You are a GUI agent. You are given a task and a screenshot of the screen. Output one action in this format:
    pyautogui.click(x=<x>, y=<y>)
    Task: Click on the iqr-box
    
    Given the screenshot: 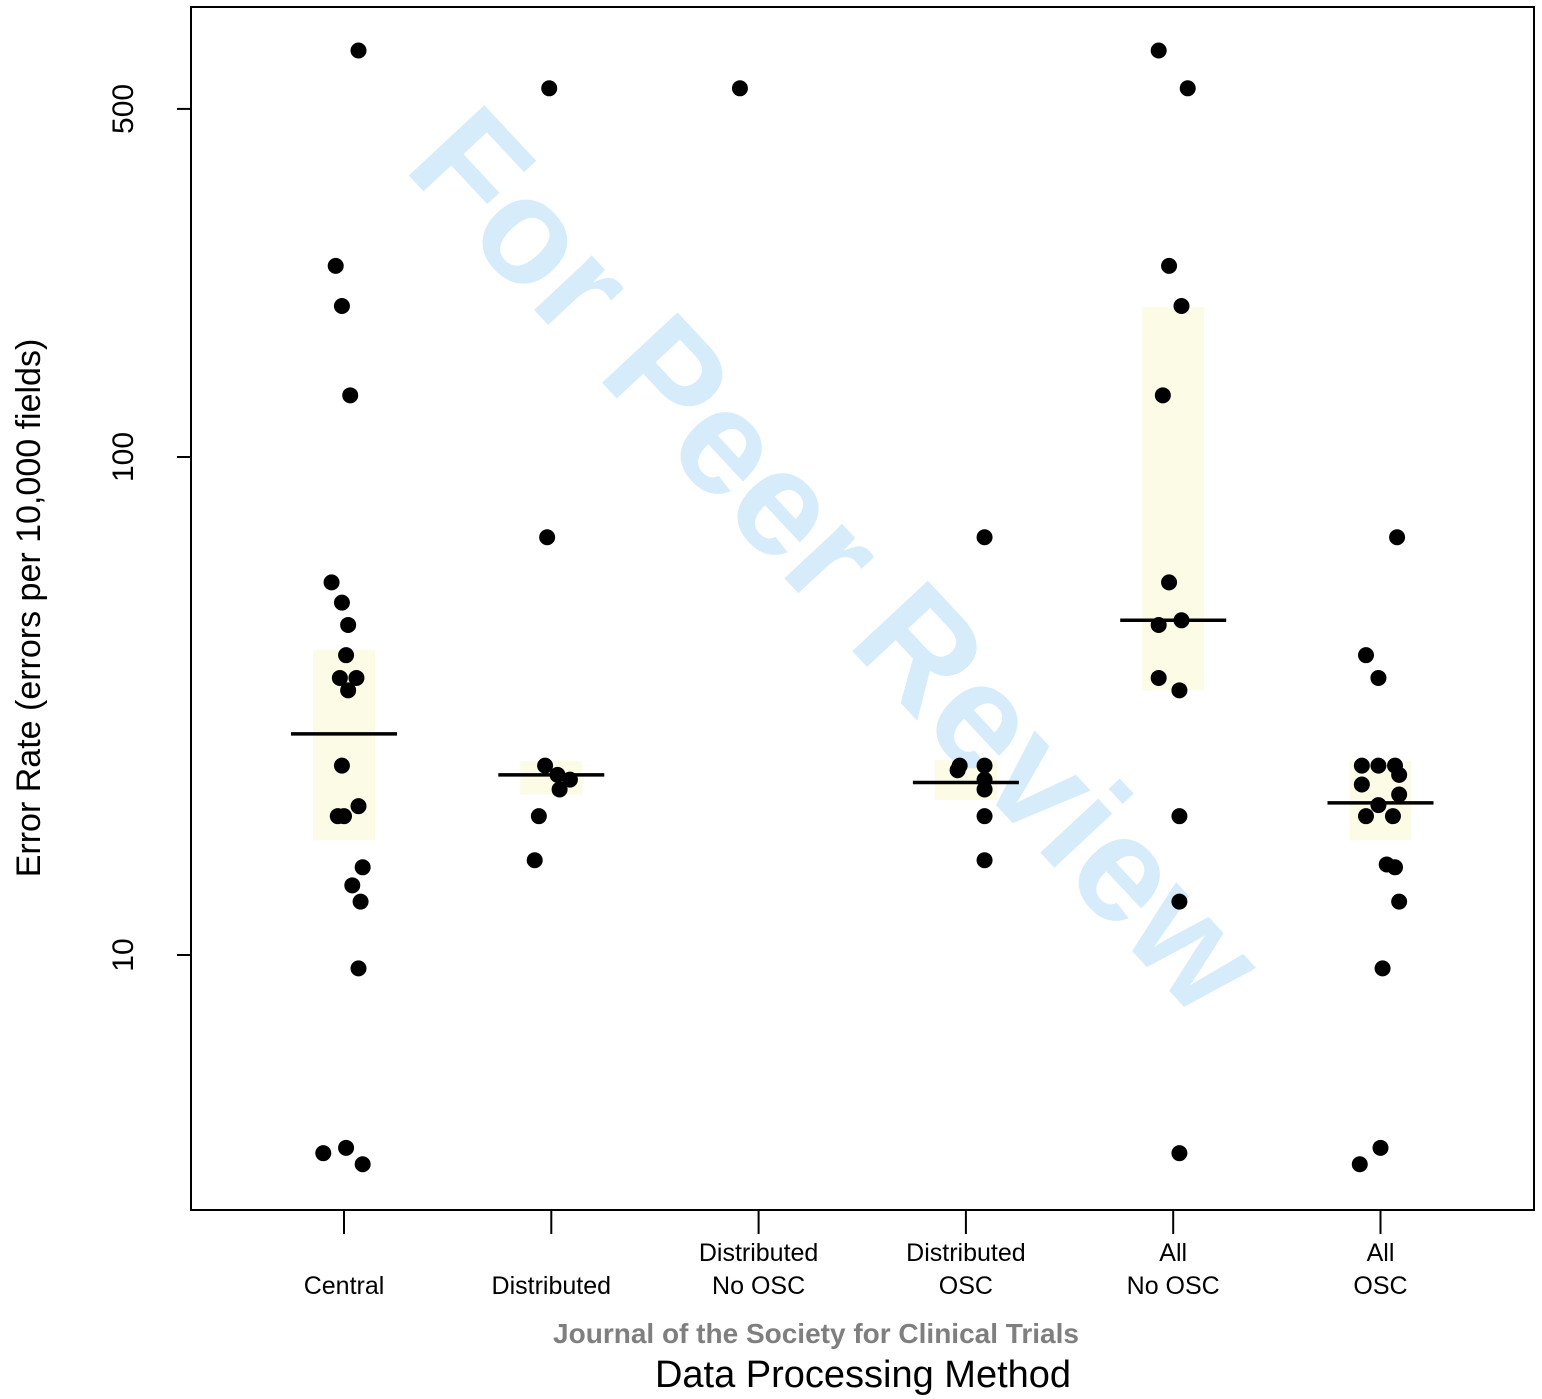 What is the action you would take?
    pyautogui.click(x=1173, y=499)
    